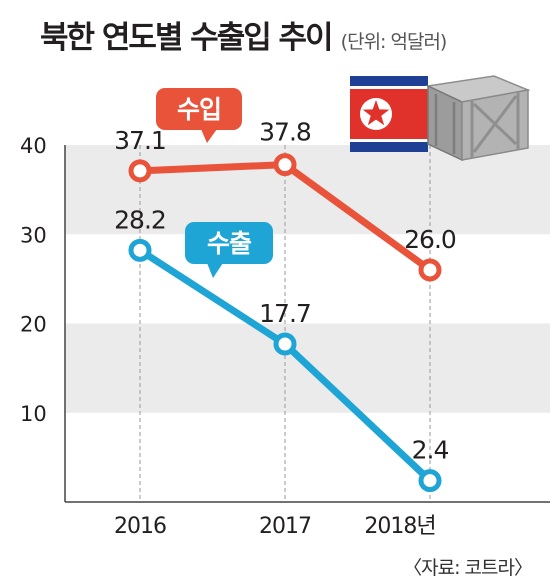 The height and width of the screenshot is (588, 550). I want to click on import-series-bubble, so click(199, 109).